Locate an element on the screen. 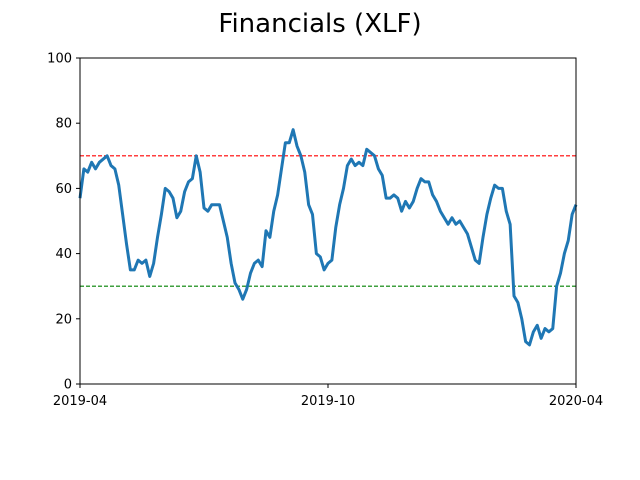 The width and height of the screenshot is (640, 480). y-tick-label: 20 is located at coordinates (63, 319).